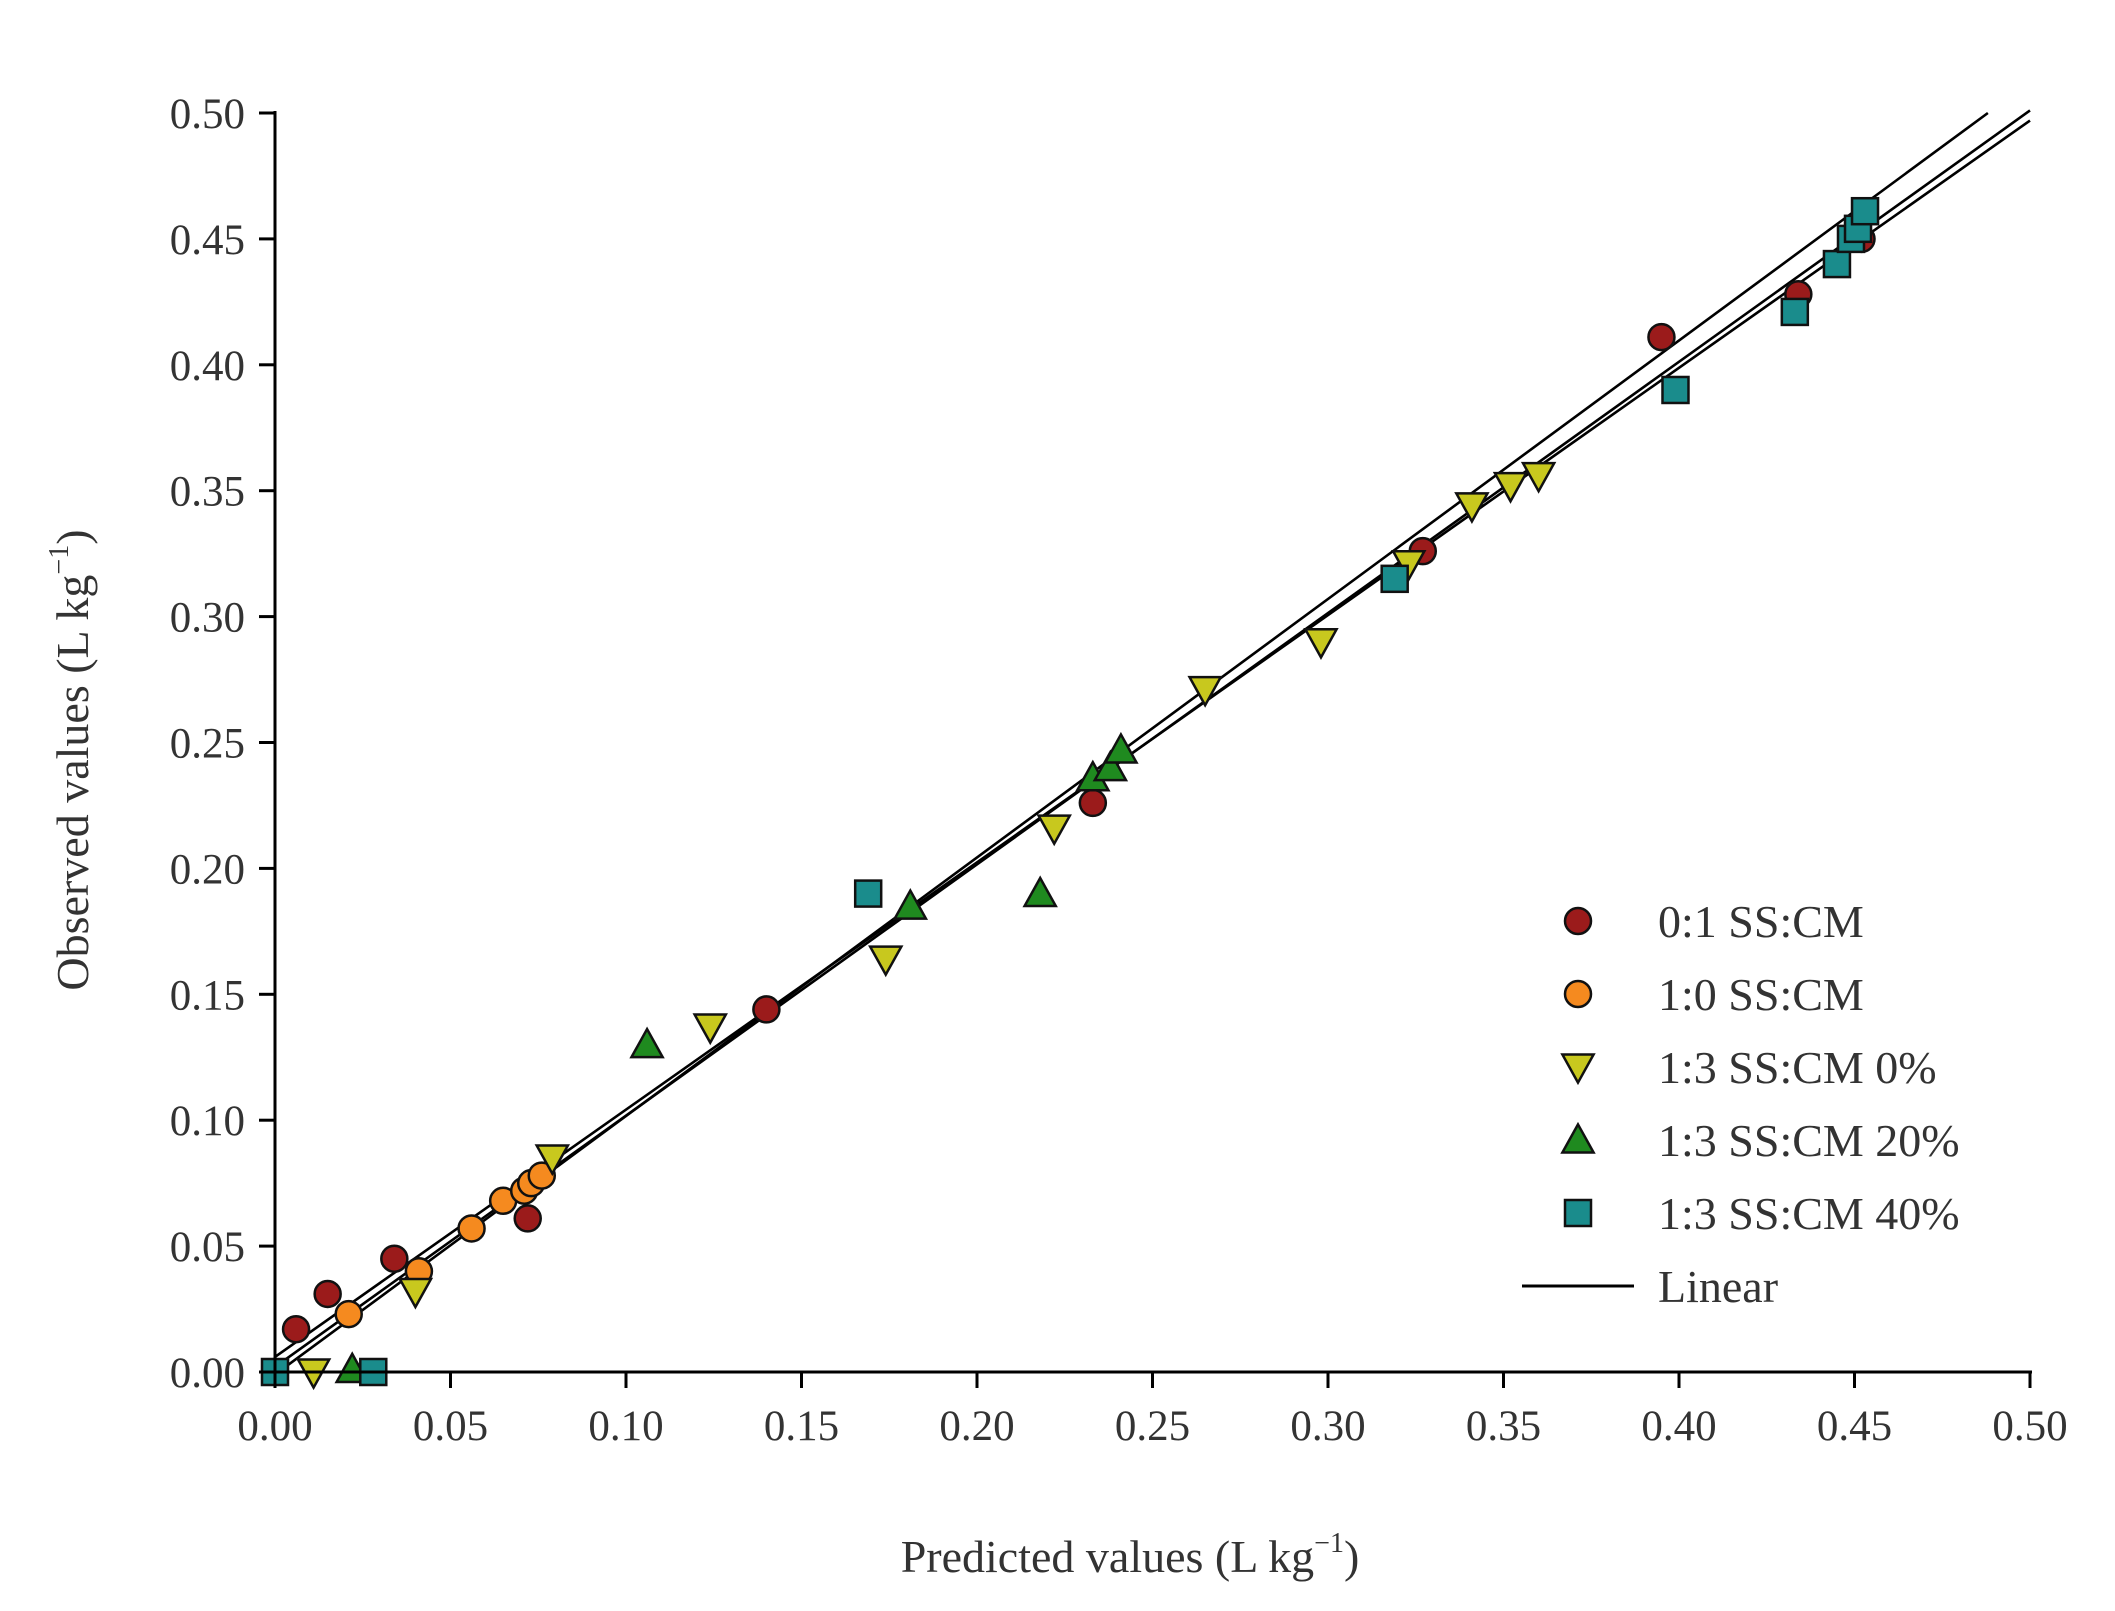 The image size is (2115, 1611). Describe the element at coordinates (1797, 1067) in the screenshot. I see `legend-label: 1:3 SS:CM 0%` at that location.